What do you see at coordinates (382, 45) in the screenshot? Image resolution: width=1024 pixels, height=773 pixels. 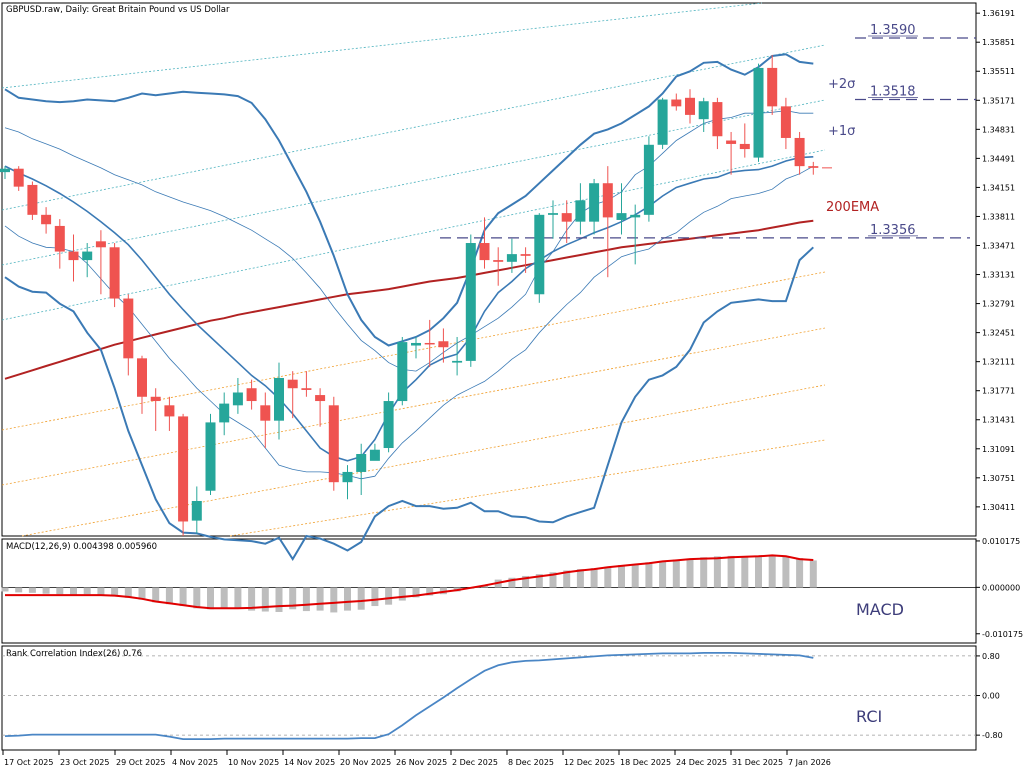 I see `channel-line-cyan` at bounding box center [382, 45].